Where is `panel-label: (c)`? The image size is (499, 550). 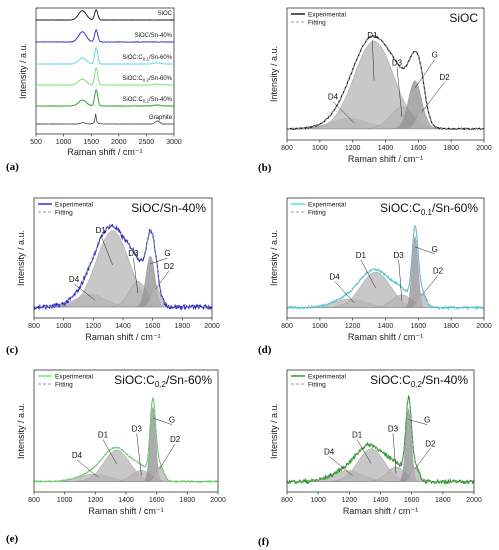 panel-label: (c) is located at coordinates (12, 350).